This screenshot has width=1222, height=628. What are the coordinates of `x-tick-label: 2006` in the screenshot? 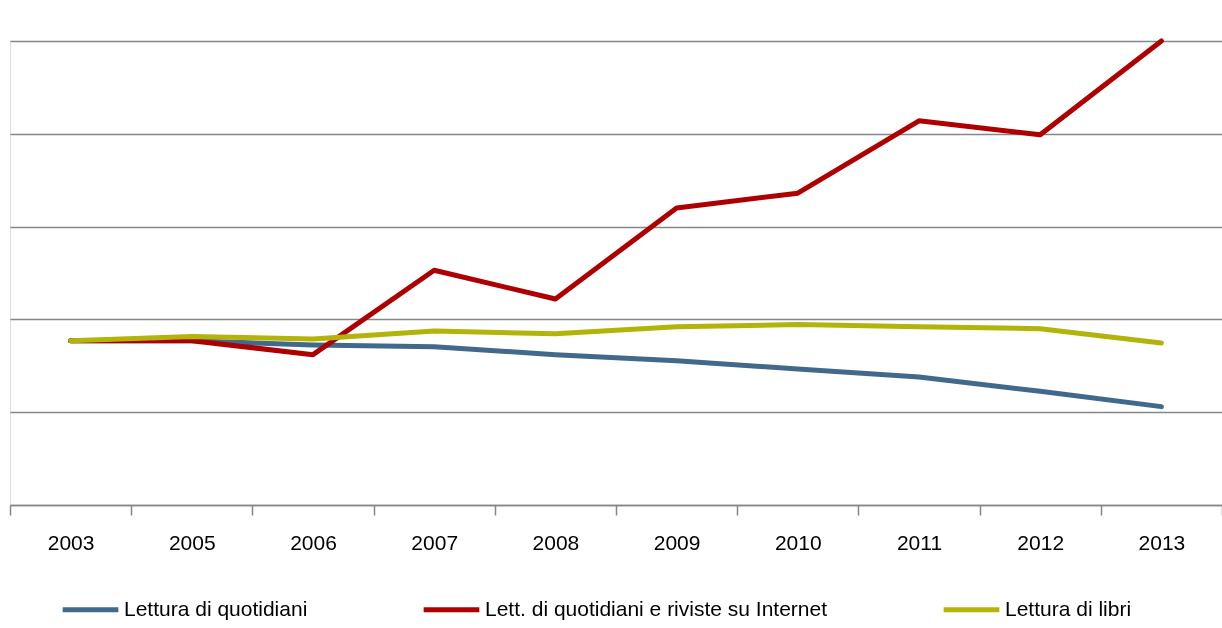 It's located at (313, 542).